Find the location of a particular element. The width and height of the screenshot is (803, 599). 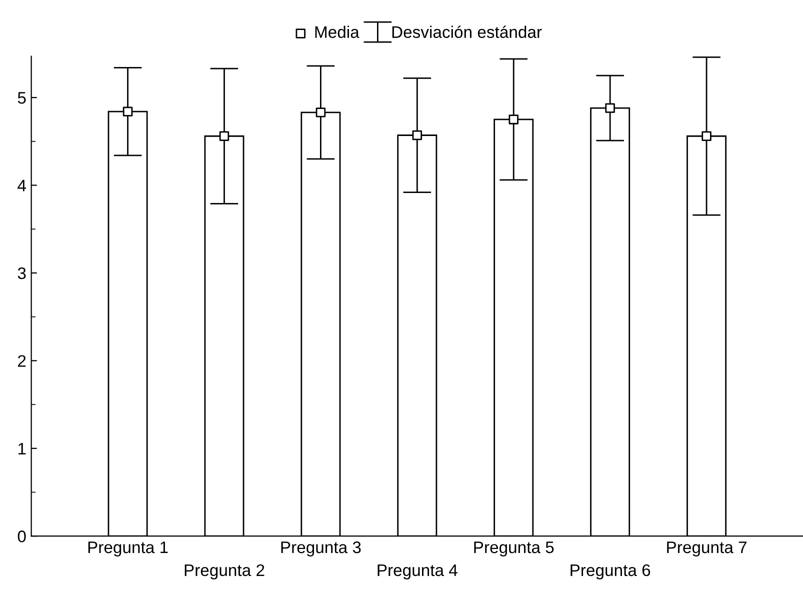

x-tick-label: Pregunta 5 is located at coordinates (514, 549).